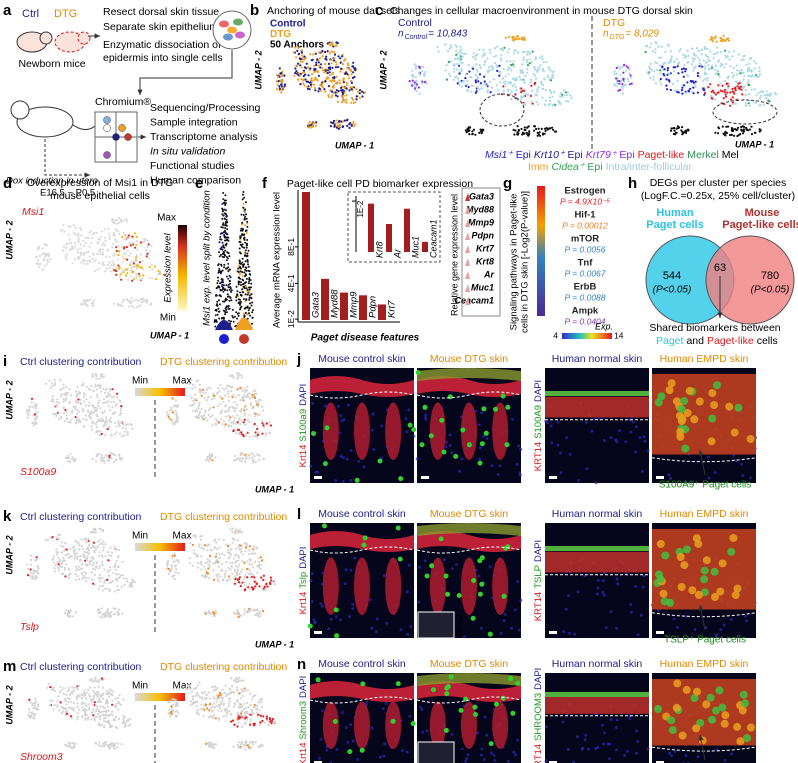  Describe the element at coordinates (85, 126) in the screenshot. I see `mouse-tail` at that location.